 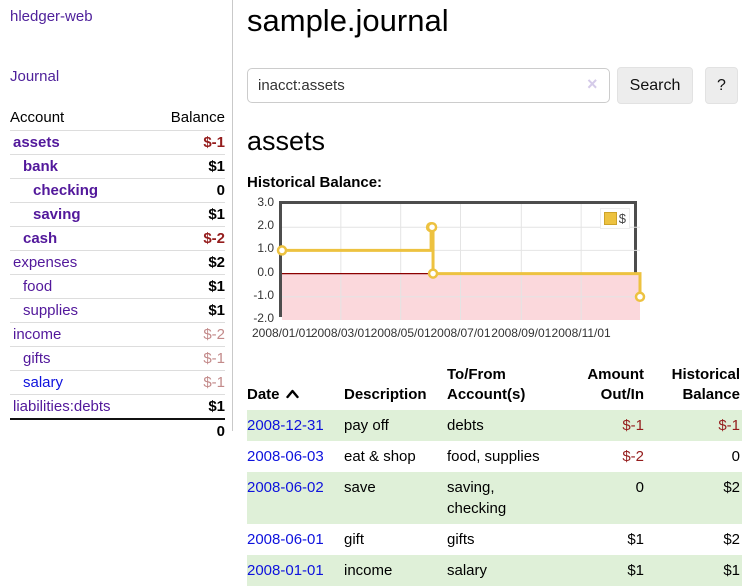 I want to click on transaction-amount: $-1, so click(x=605, y=425).